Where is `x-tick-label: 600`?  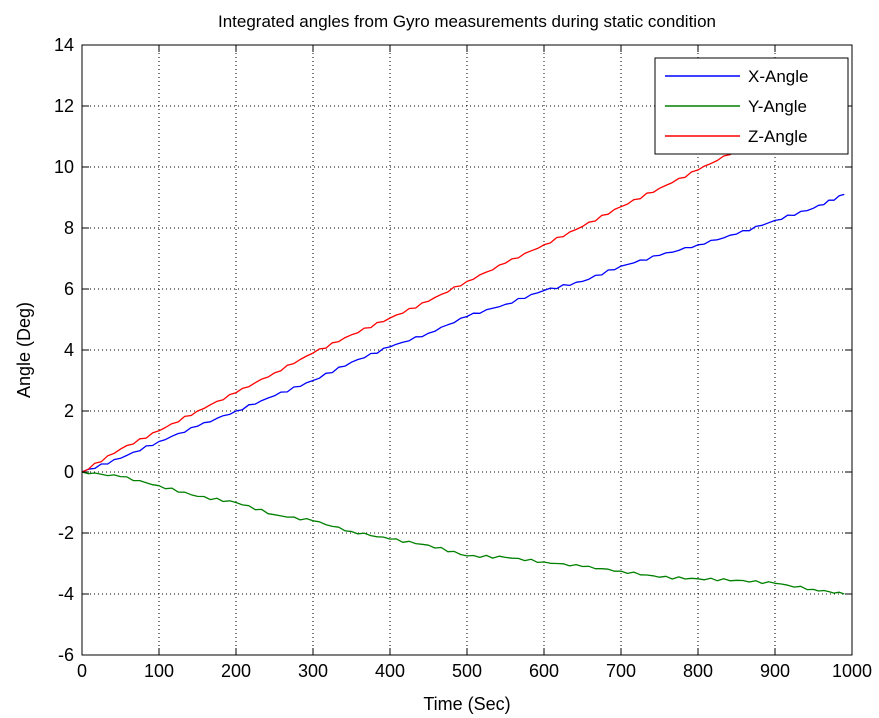
x-tick-label: 600 is located at coordinates (544, 671).